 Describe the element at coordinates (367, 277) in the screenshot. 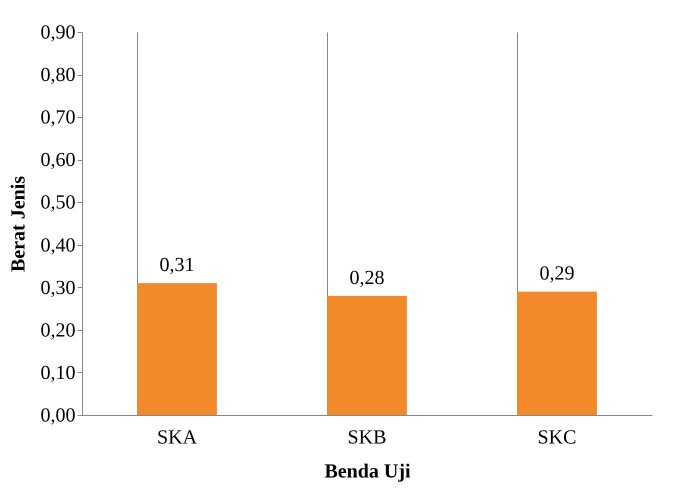

I see `data-label: 0,28` at that location.